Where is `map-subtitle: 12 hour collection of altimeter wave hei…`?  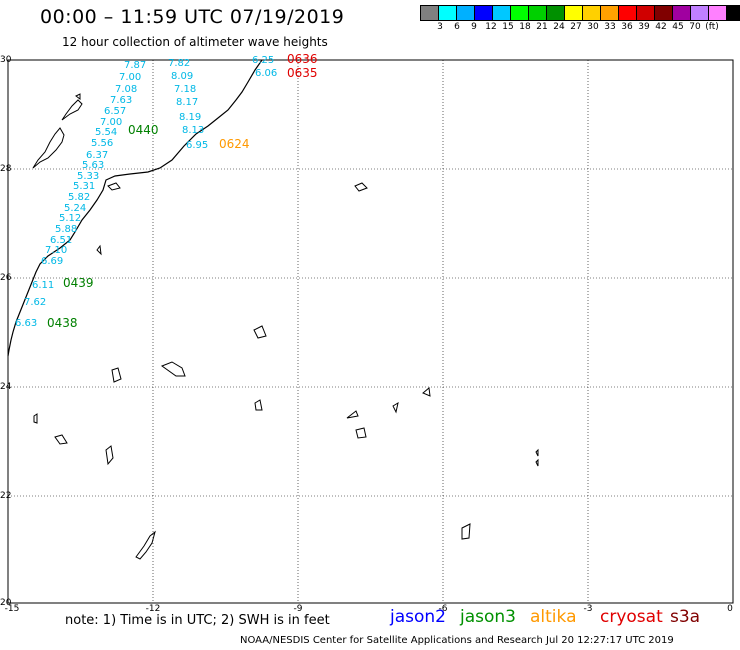 map-subtitle: 12 hour collection of altimeter wave hei… is located at coordinates (195, 42).